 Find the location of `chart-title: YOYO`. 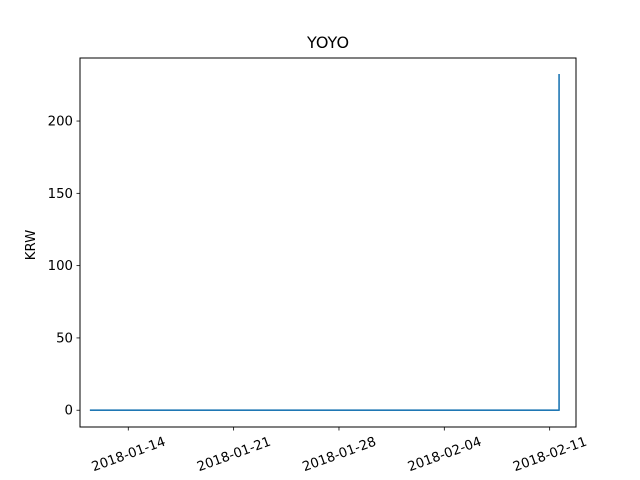

chart-title: YOYO is located at coordinates (327, 42).